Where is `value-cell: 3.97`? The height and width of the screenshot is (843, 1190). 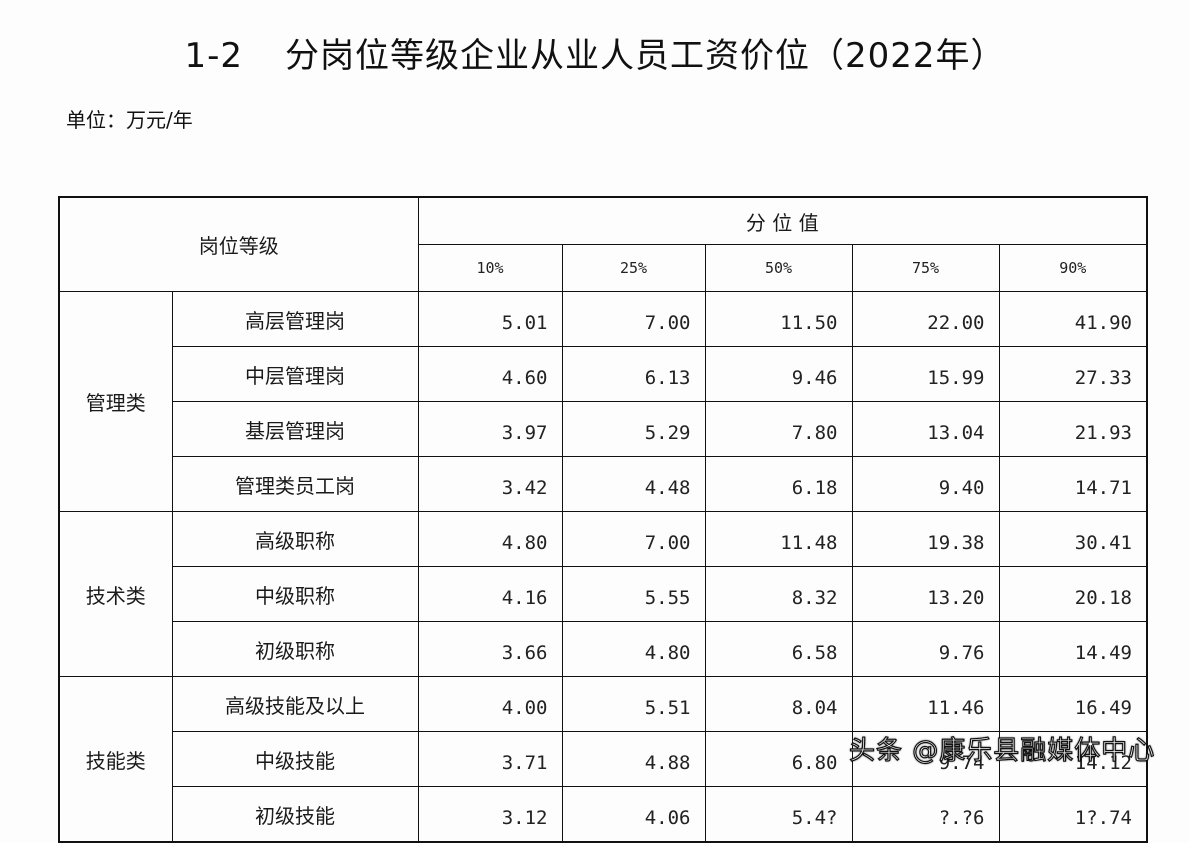
value-cell: 3.97 is located at coordinates (490, 429).